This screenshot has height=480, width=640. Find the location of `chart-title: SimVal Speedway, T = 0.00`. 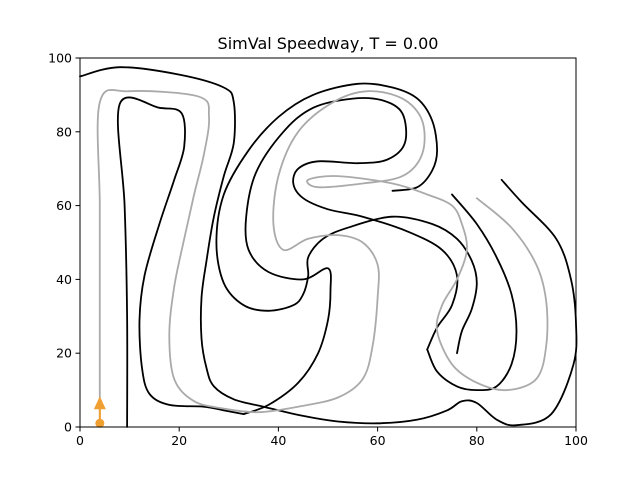

chart-title: SimVal Speedway, T = 0.00 is located at coordinates (328, 43).